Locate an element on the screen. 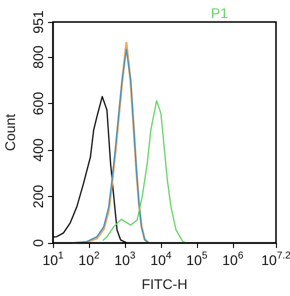 Image resolution: width=290 pixels, height=296 pixels. x-axis-title: FITC-H is located at coordinates (165, 284).